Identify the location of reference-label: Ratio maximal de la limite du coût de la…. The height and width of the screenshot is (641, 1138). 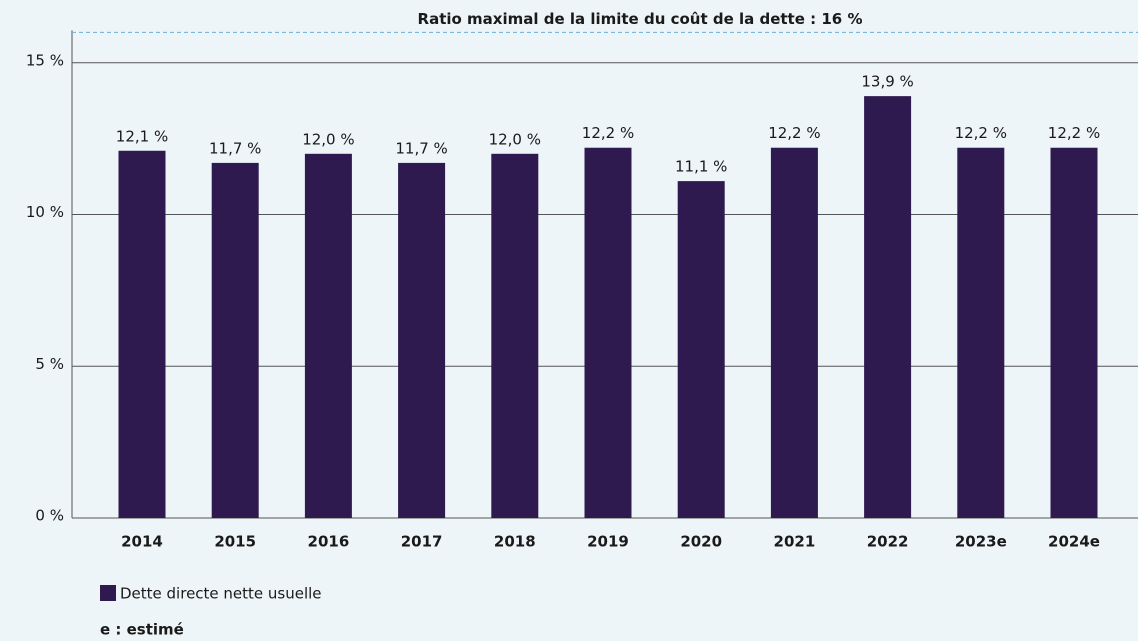
(640, 19).